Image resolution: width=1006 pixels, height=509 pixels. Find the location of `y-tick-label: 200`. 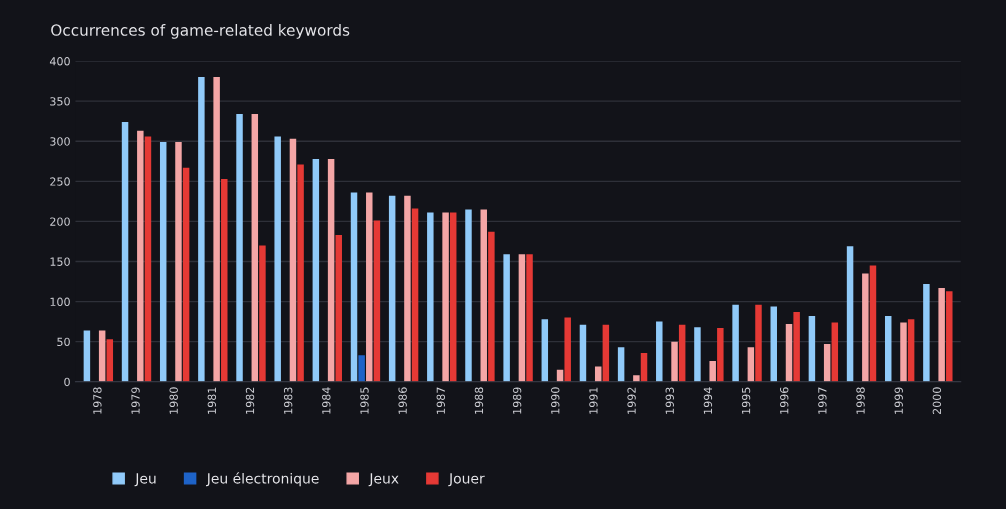

y-tick-label: 200 is located at coordinates (60, 221).